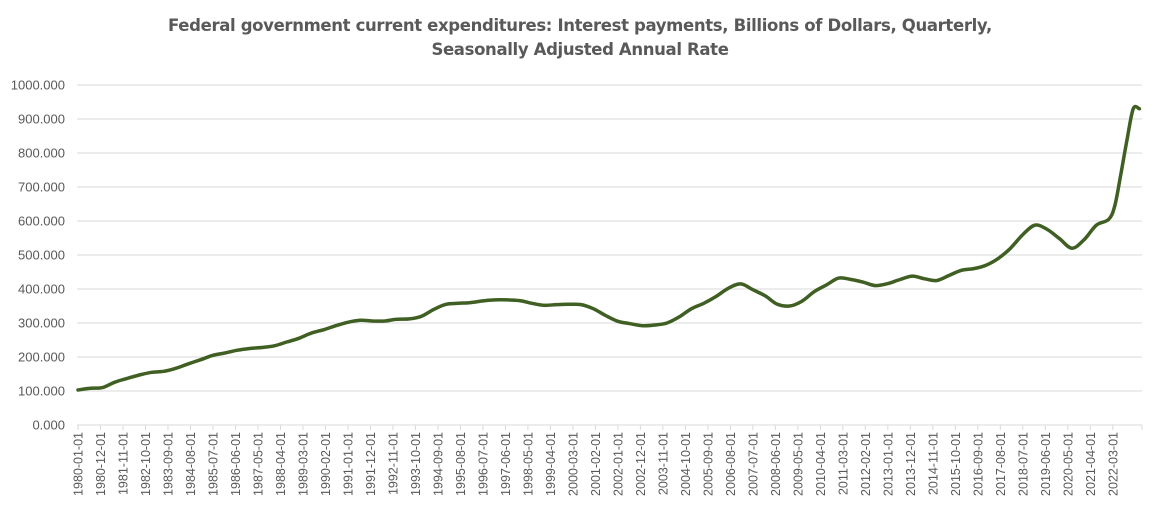  I want to click on y-tick-label: 300.000, so click(41, 323).